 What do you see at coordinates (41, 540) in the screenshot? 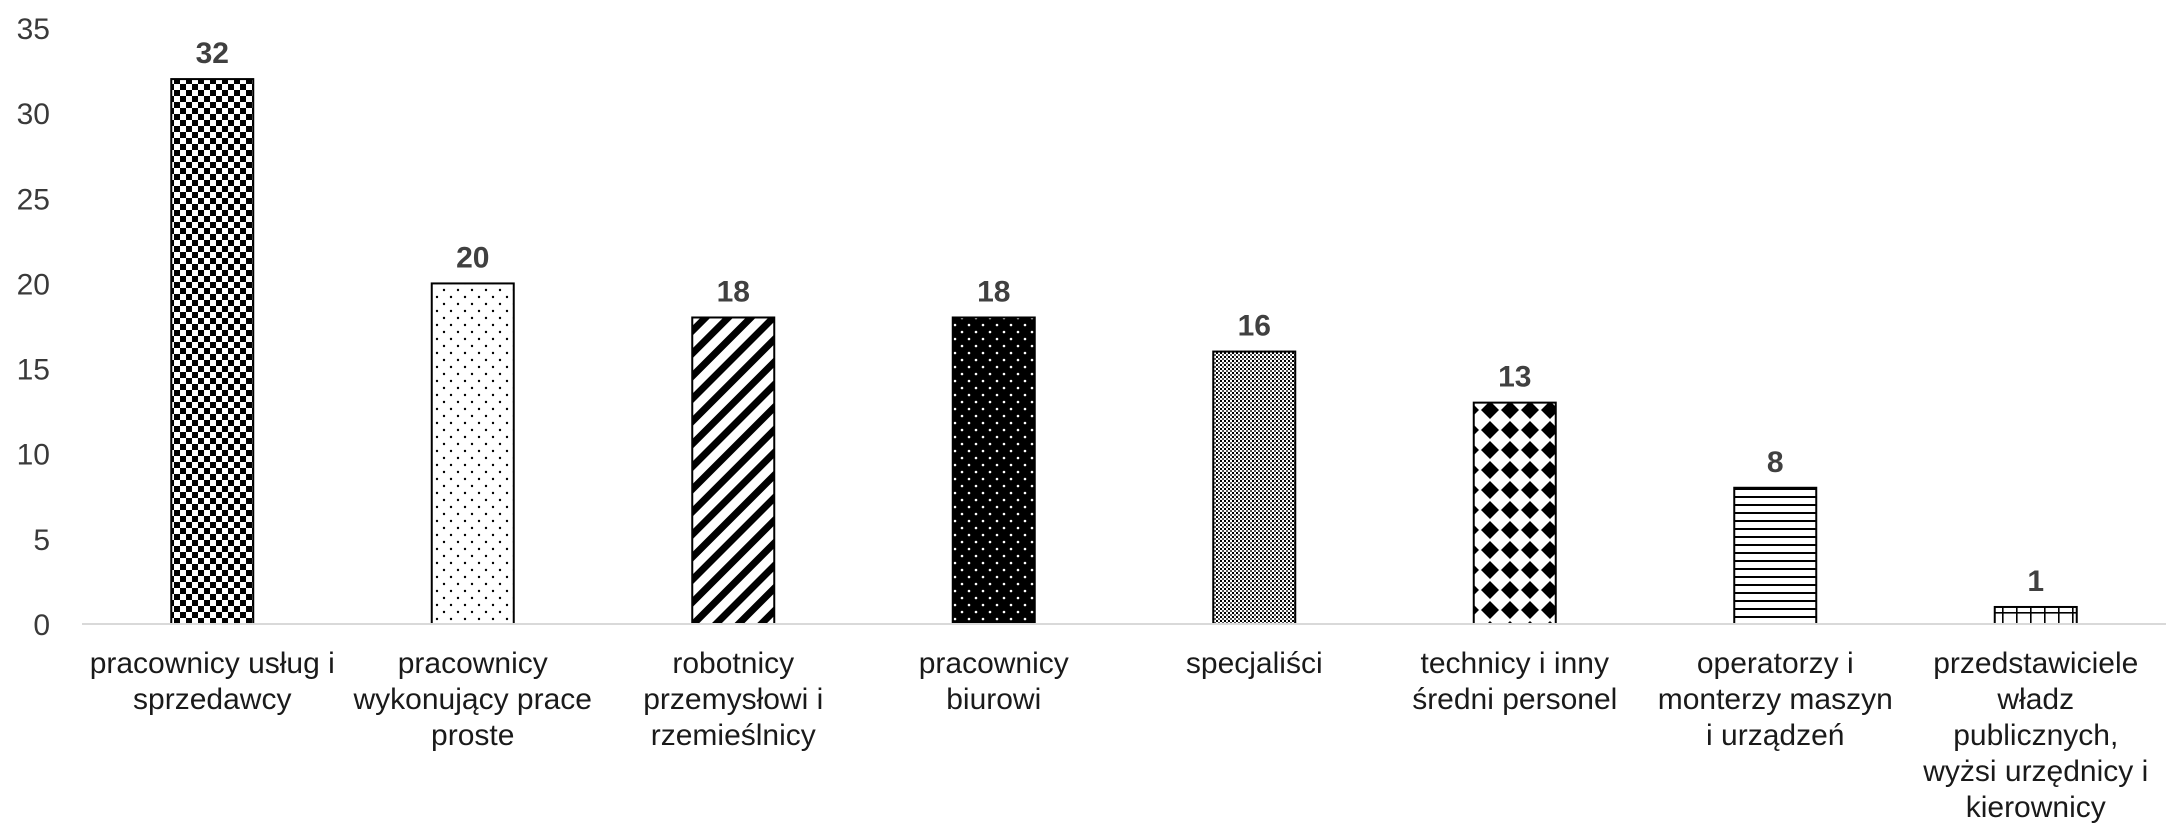
I see `y-tick-label: 5` at bounding box center [41, 540].